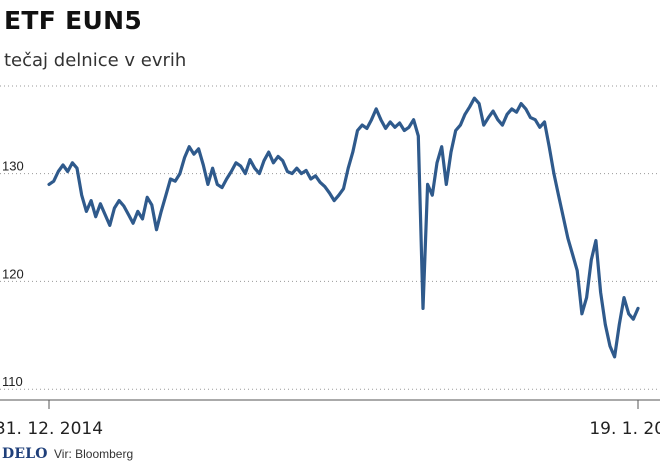  I want to click on y-tick-label: 130, so click(13, 166).